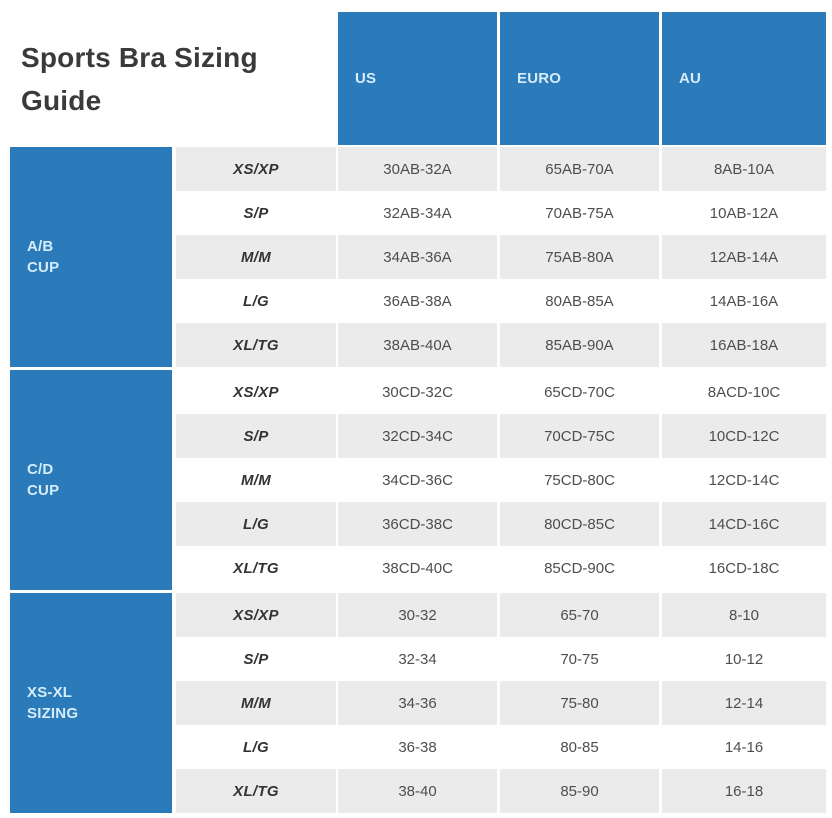 The image size is (832, 818). Describe the element at coordinates (579, 345) in the screenshot. I see `data-cell-euro: 85AB-90A` at that location.